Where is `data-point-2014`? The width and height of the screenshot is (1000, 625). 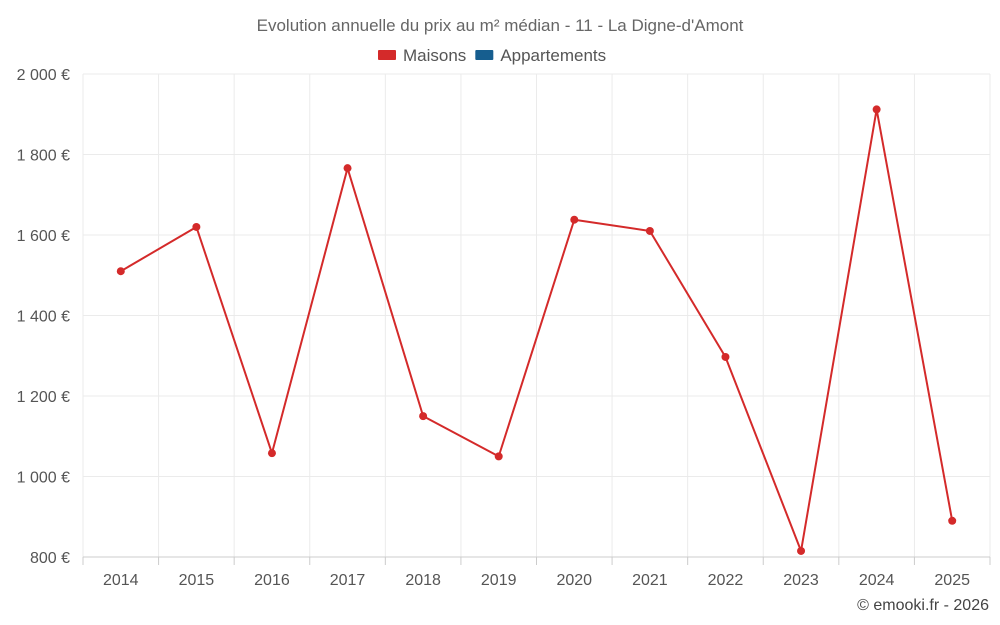
data-point-2014 is located at coordinates (120, 271).